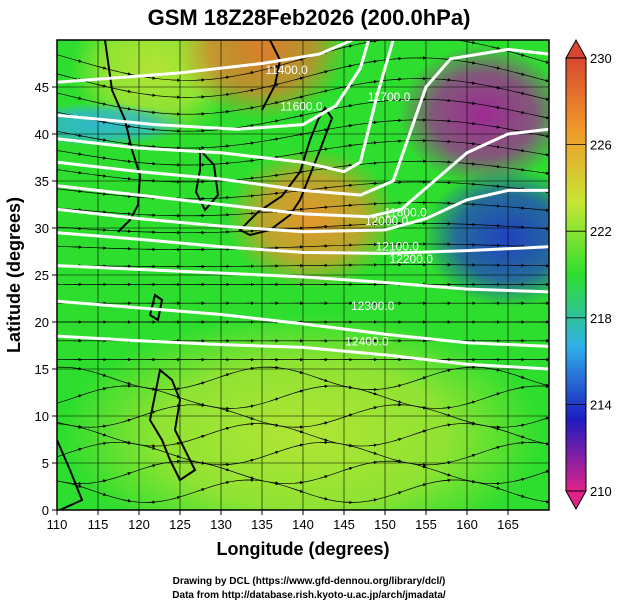 The width and height of the screenshot is (619, 605). I want to click on x-tick-label: 135, so click(262, 524).